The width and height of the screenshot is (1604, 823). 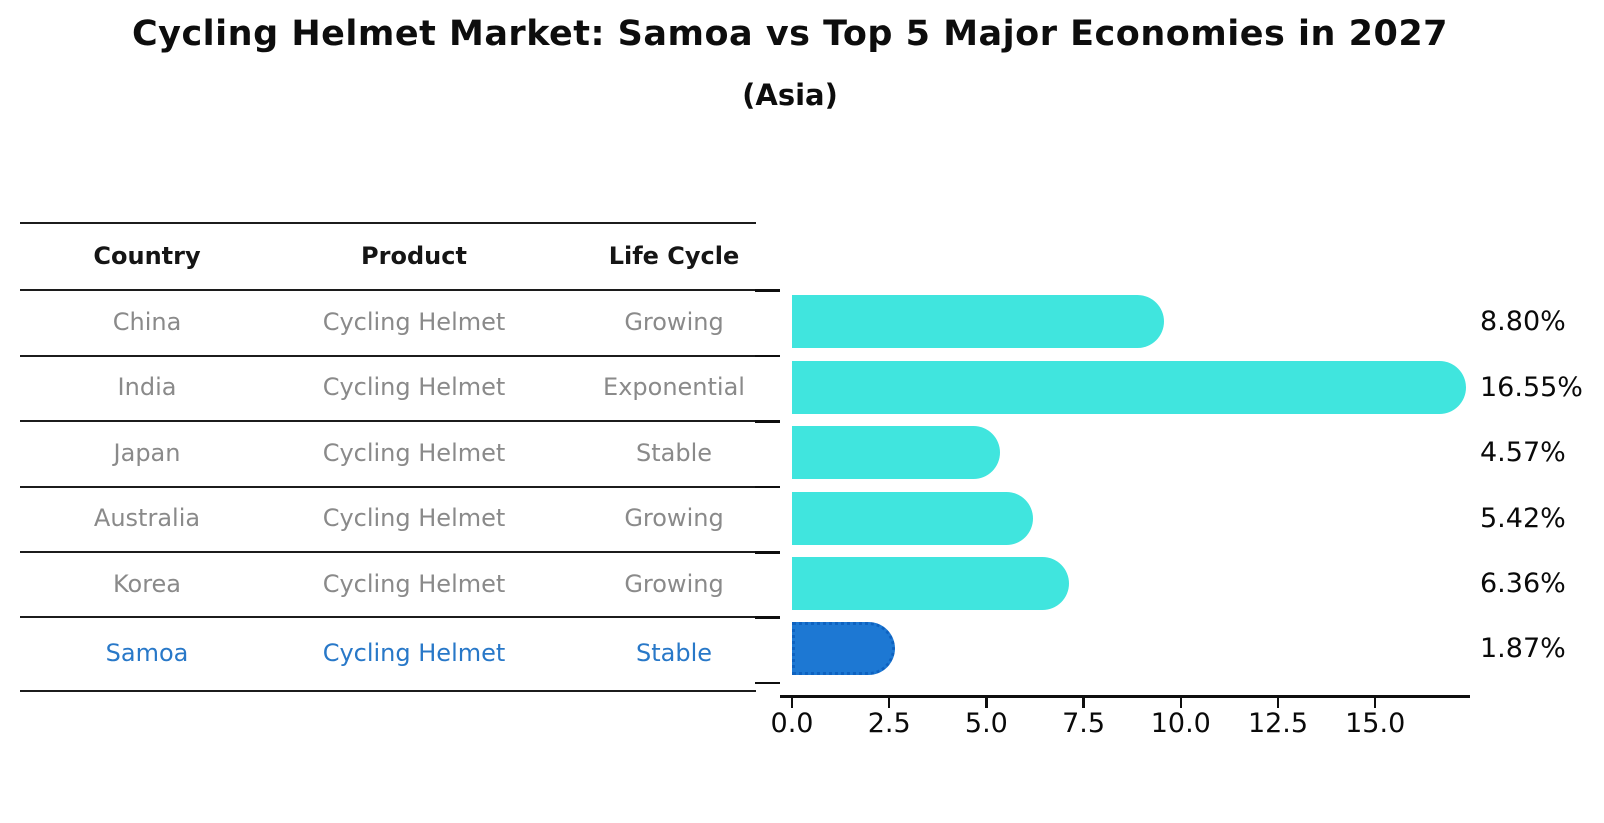 What do you see at coordinates (1129, 387) in the screenshot?
I see `bar-india` at bounding box center [1129, 387].